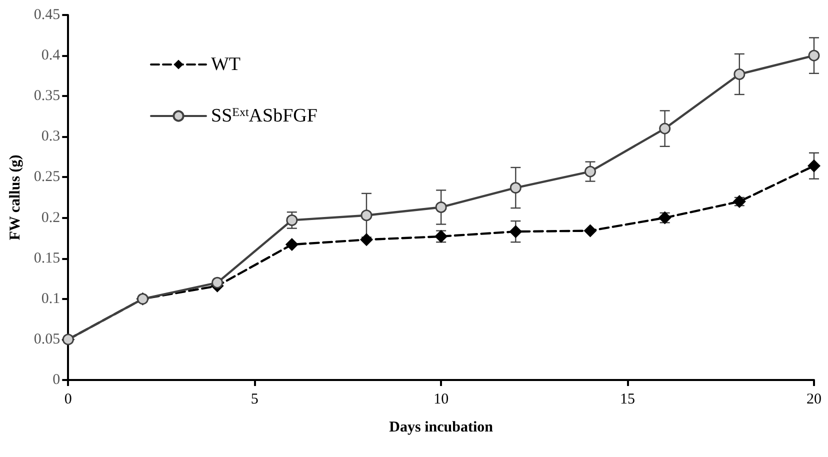 The image size is (828, 457). Describe the element at coordinates (47, 258) in the screenshot. I see `y-tick-label: 0.15` at that location.